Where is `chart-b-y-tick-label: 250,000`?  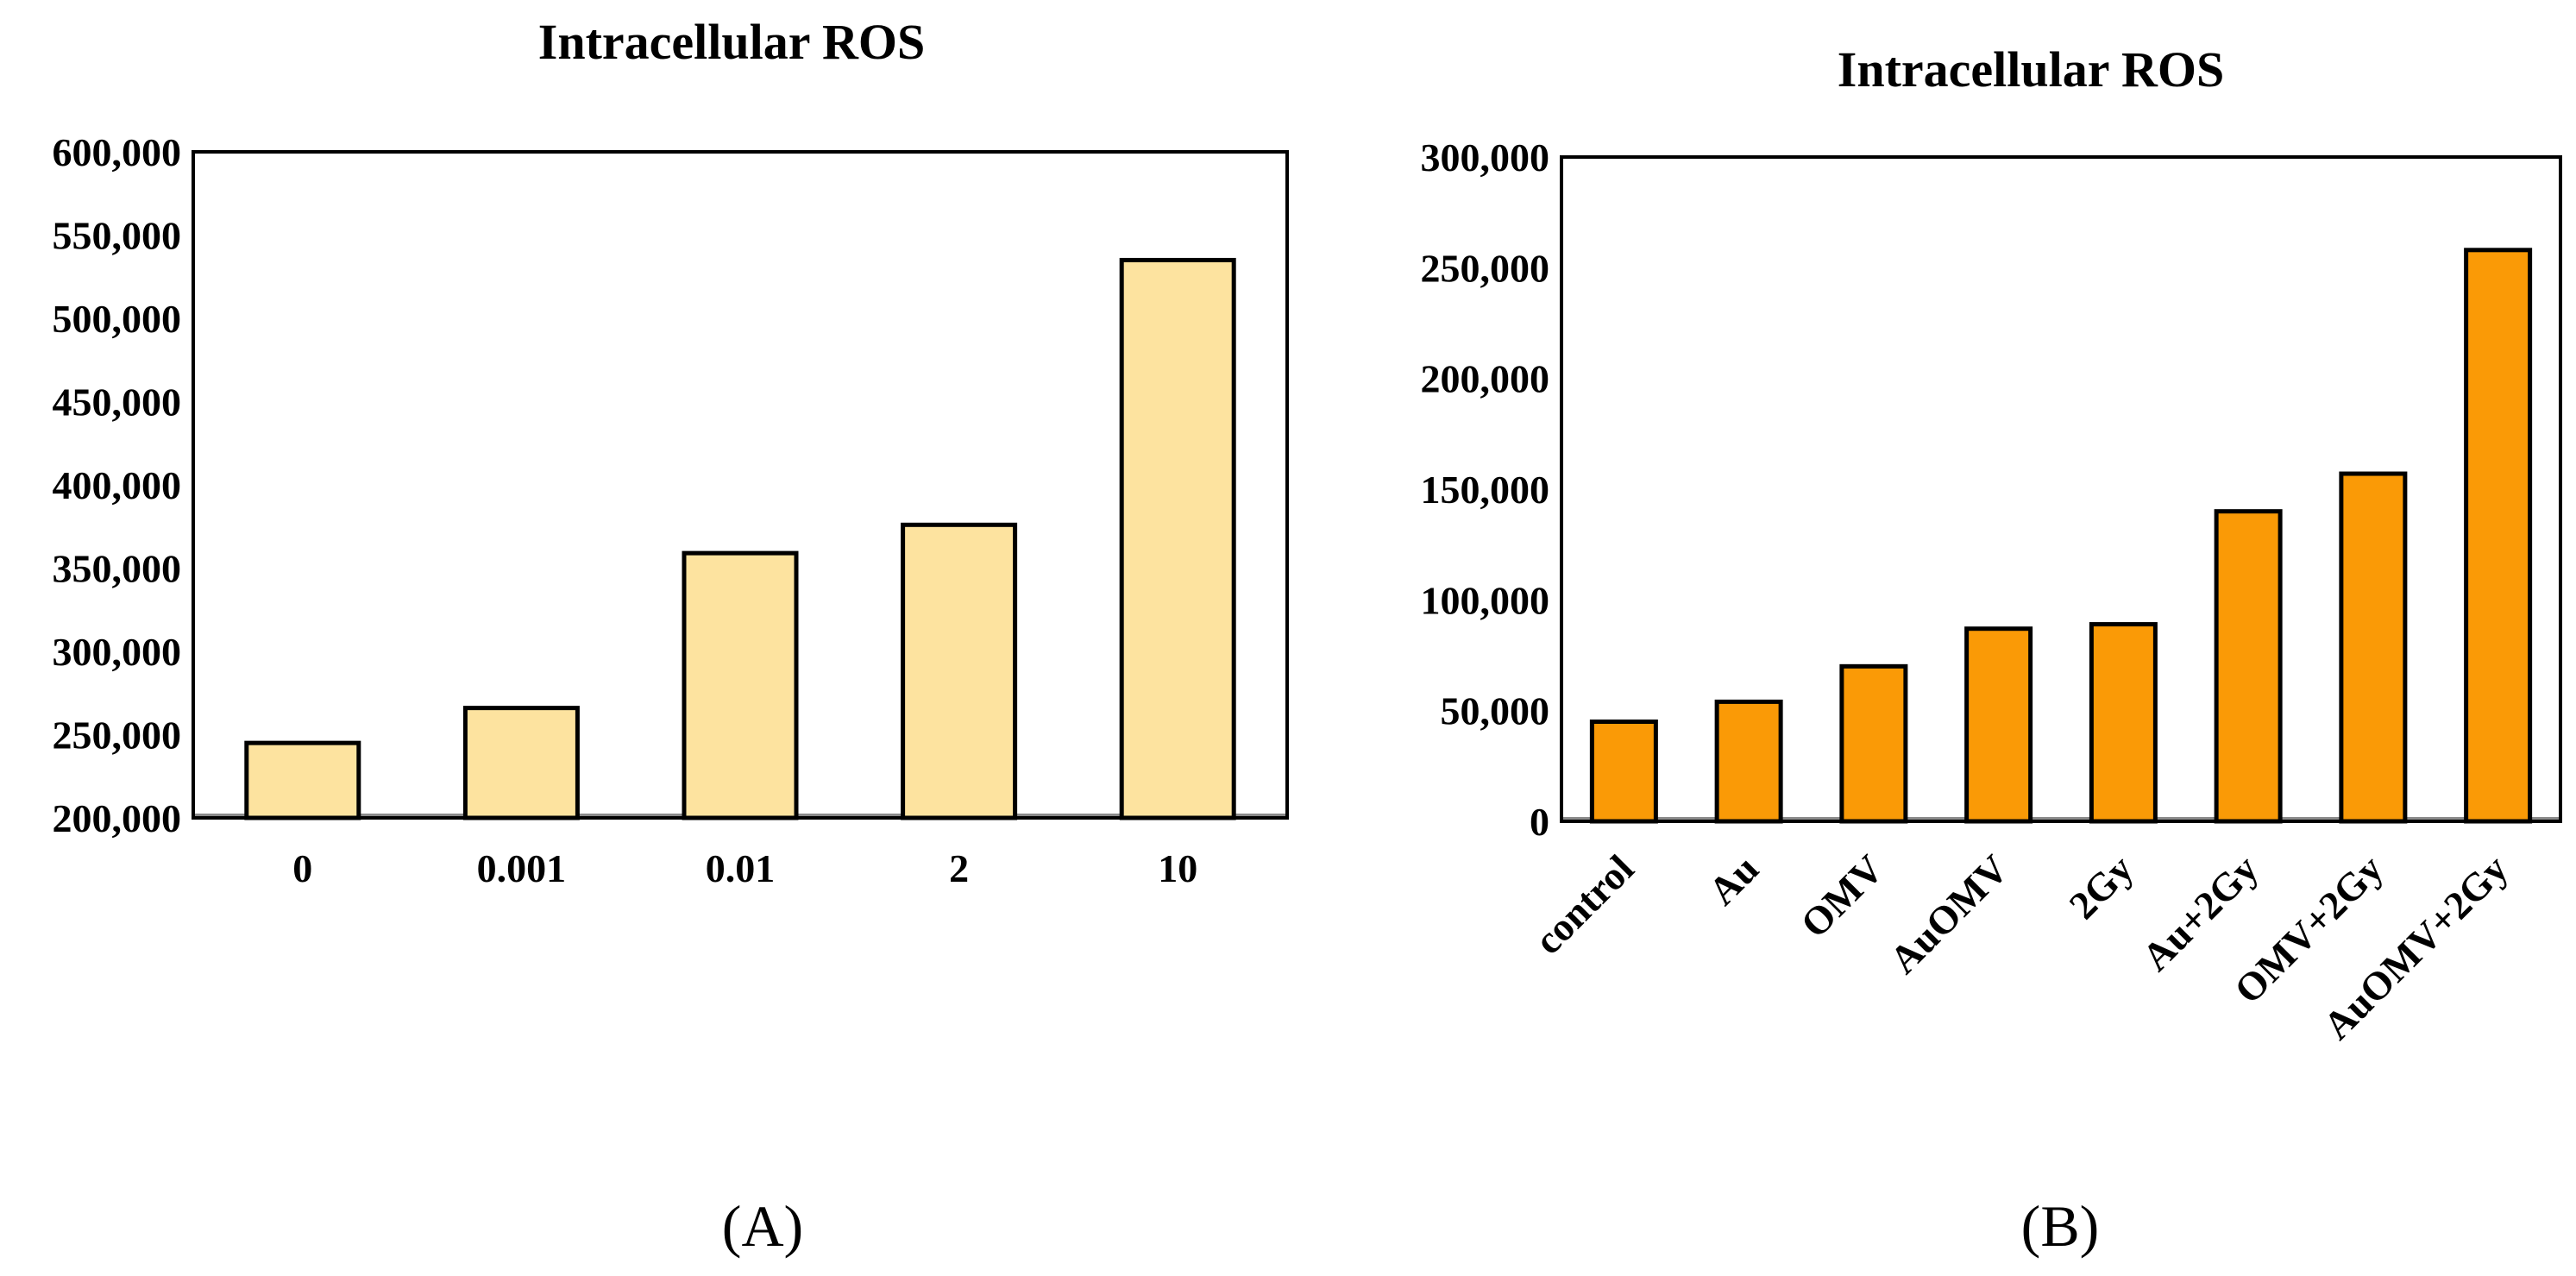 chart-b-y-tick-label: 250,000 is located at coordinates (1485, 268).